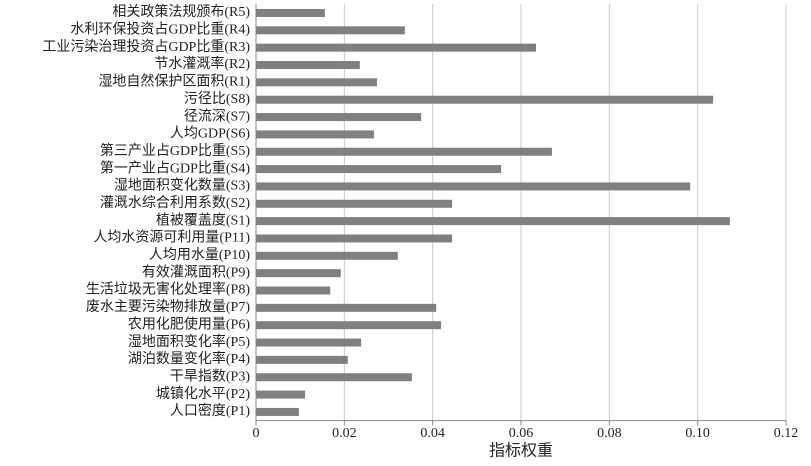  What do you see at coordinates (203, 394) in the screenshot?
I see `y-tick-label: 城镇化水平(P2)` at bounding box center [203, 394].